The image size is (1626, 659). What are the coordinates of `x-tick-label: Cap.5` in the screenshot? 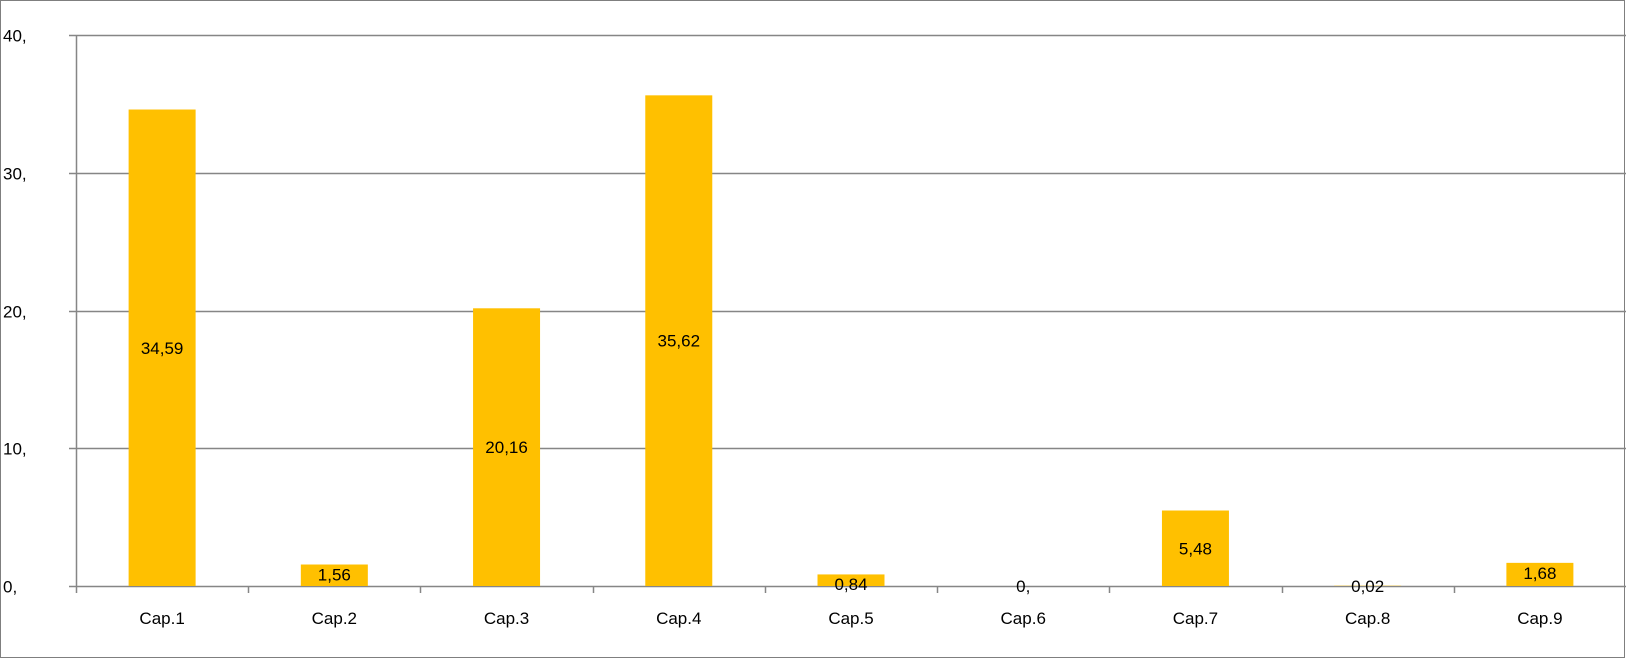 It's located at (850, 618).